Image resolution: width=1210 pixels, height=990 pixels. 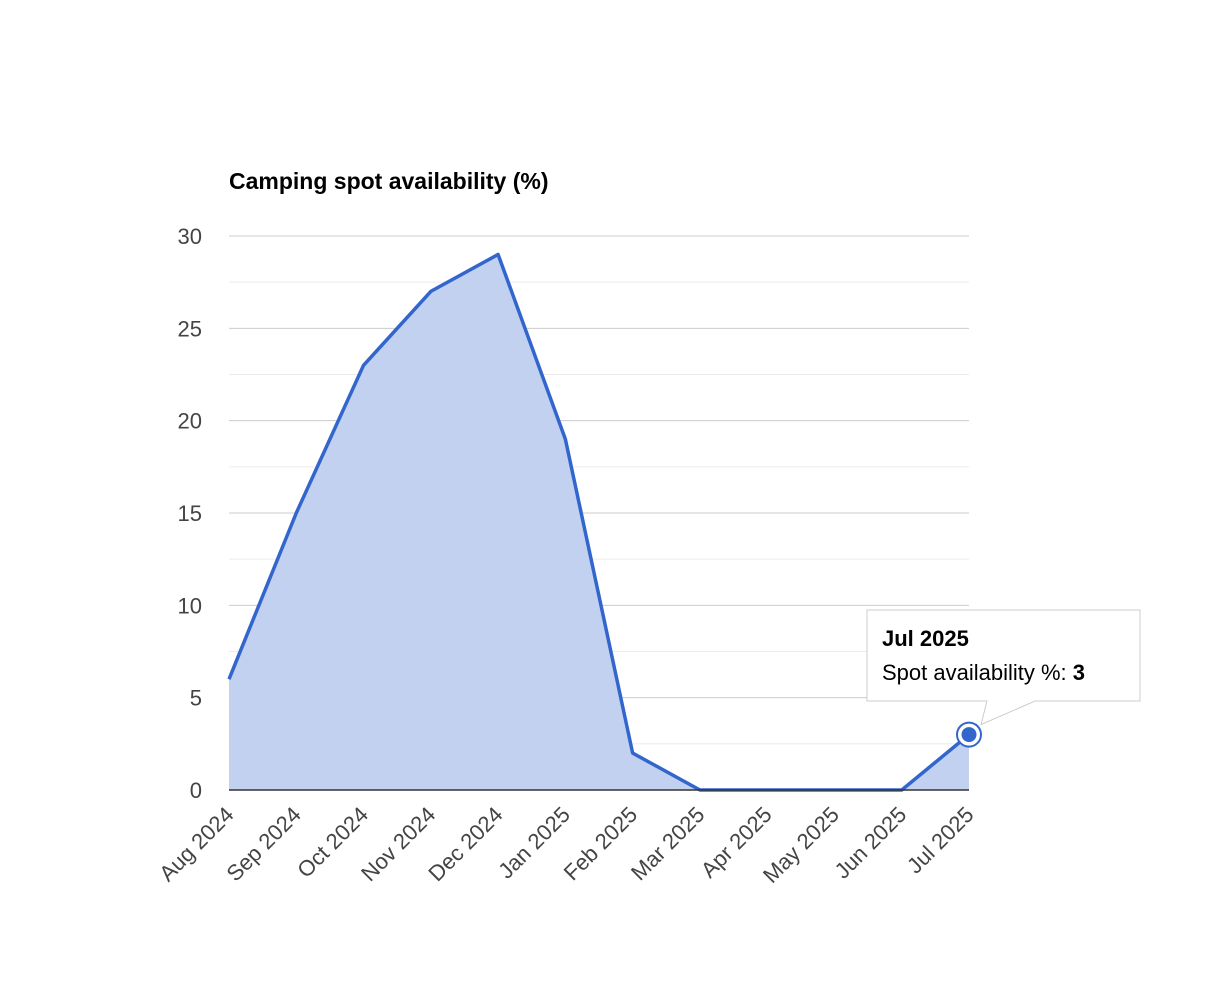 What do you see at coordinates (940, 840) in the screenshot?
I see `x-tick-label: Jul 2025` at bounding box center [940, 840].